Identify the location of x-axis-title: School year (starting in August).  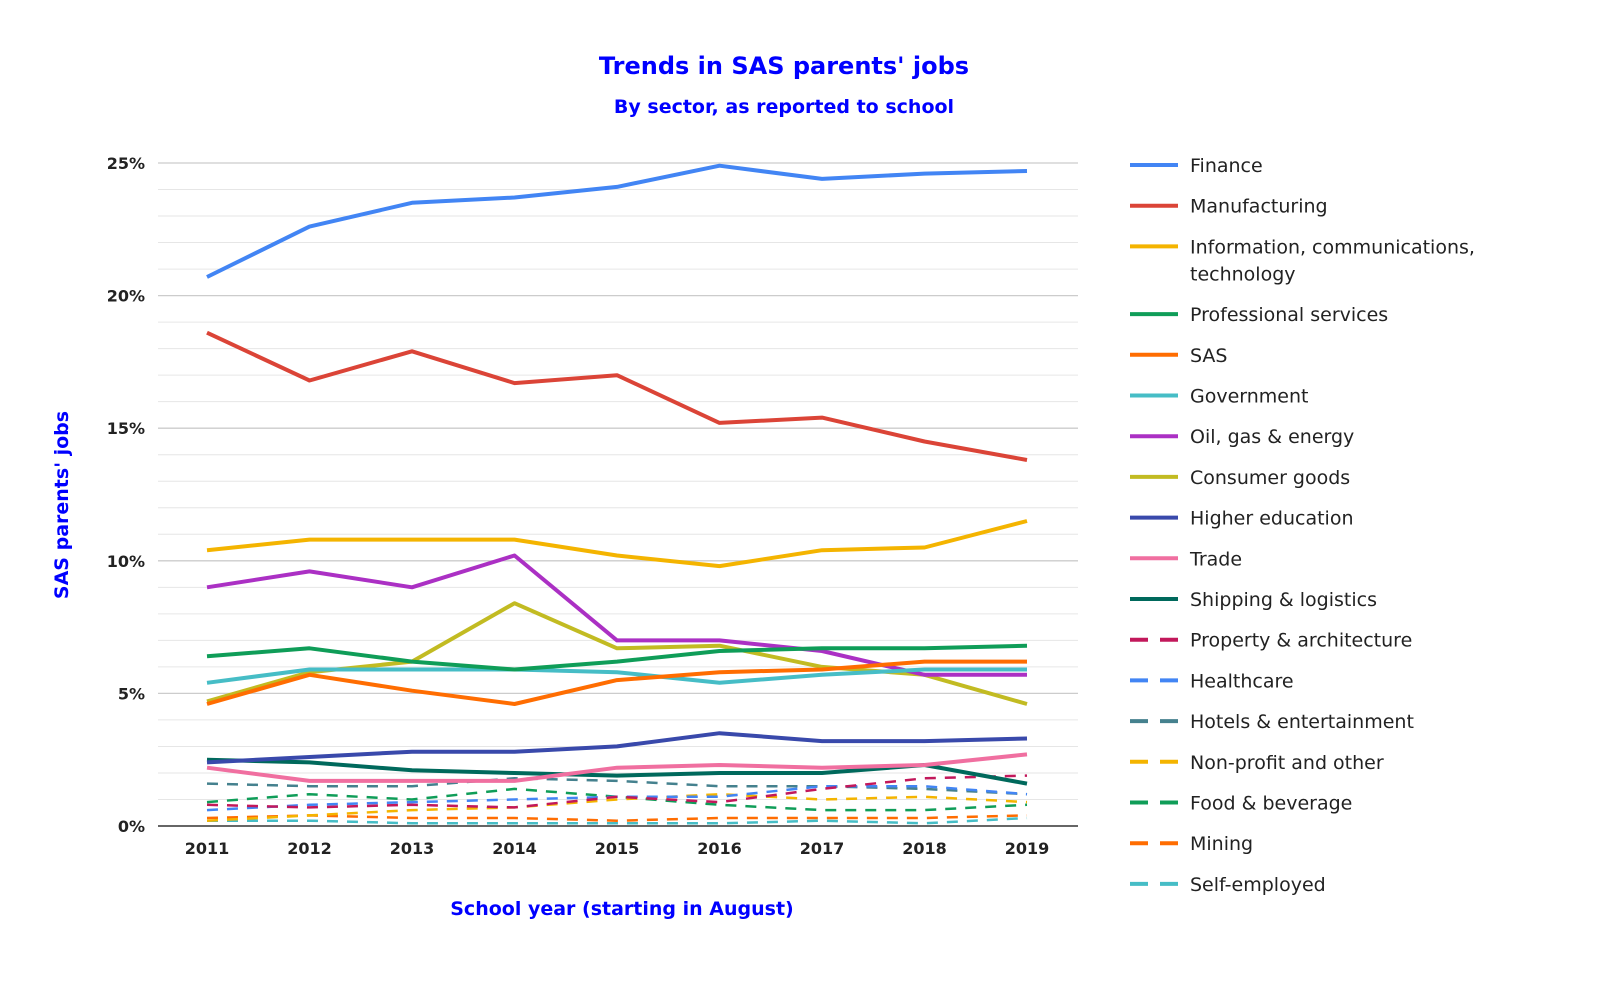
(621, 909).